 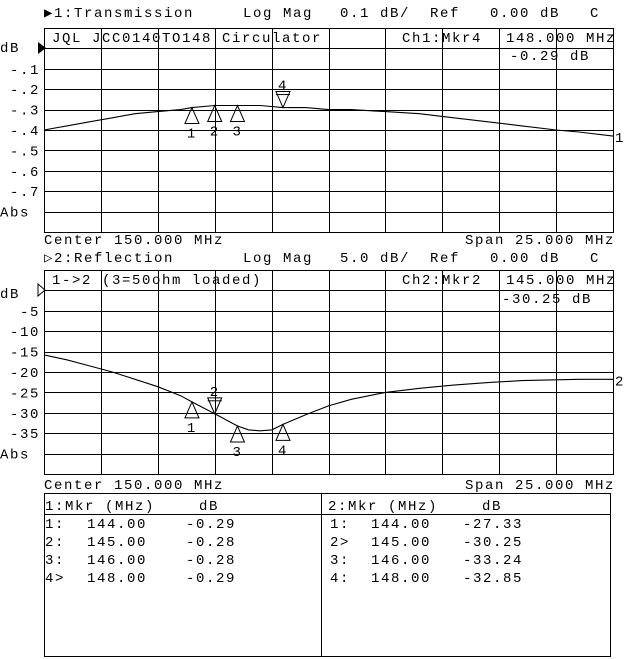 I want to click on marker-freq: 146.00, so click(x=401, y=561).